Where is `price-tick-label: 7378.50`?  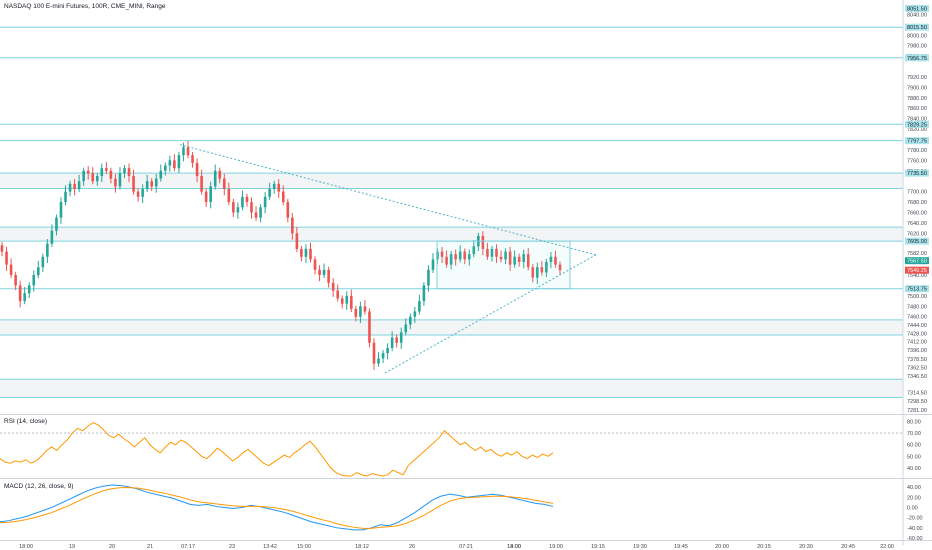 price-tick-label: 7378.50 is located at coordinates (917, 360).